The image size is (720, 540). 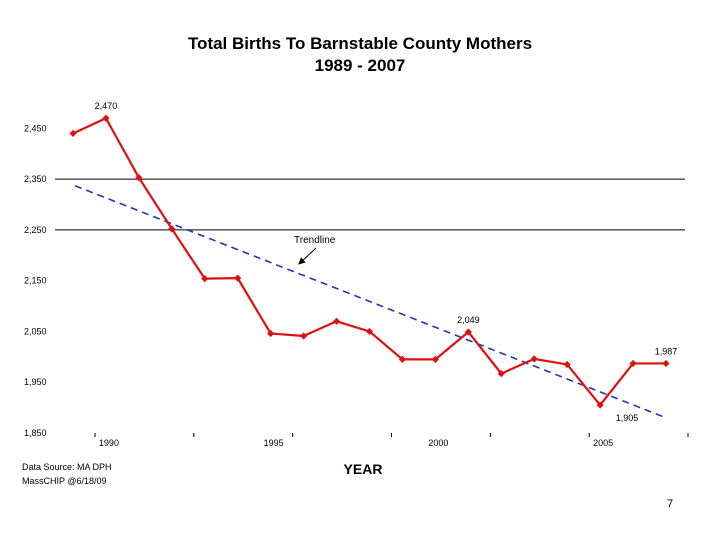 What do you see at coordinates (315, 240) in the screenshot?
I see `trendline-label: Trendline` at bounding box center [315, 240].